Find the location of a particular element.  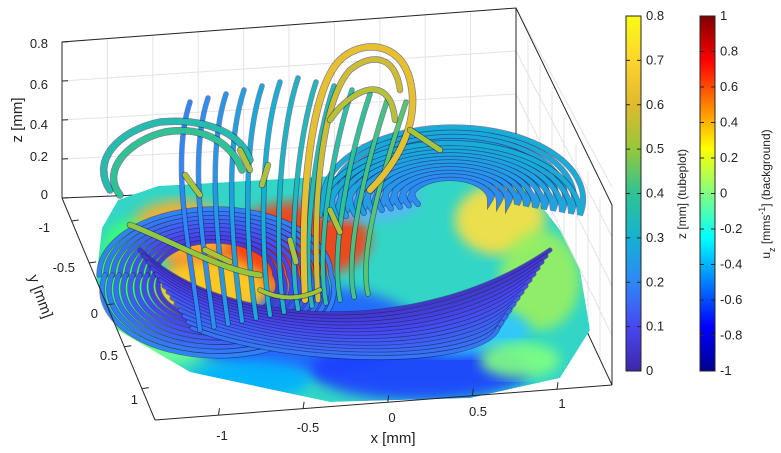

x-tick-label: -0.5 is located at coordinates (308, 427).